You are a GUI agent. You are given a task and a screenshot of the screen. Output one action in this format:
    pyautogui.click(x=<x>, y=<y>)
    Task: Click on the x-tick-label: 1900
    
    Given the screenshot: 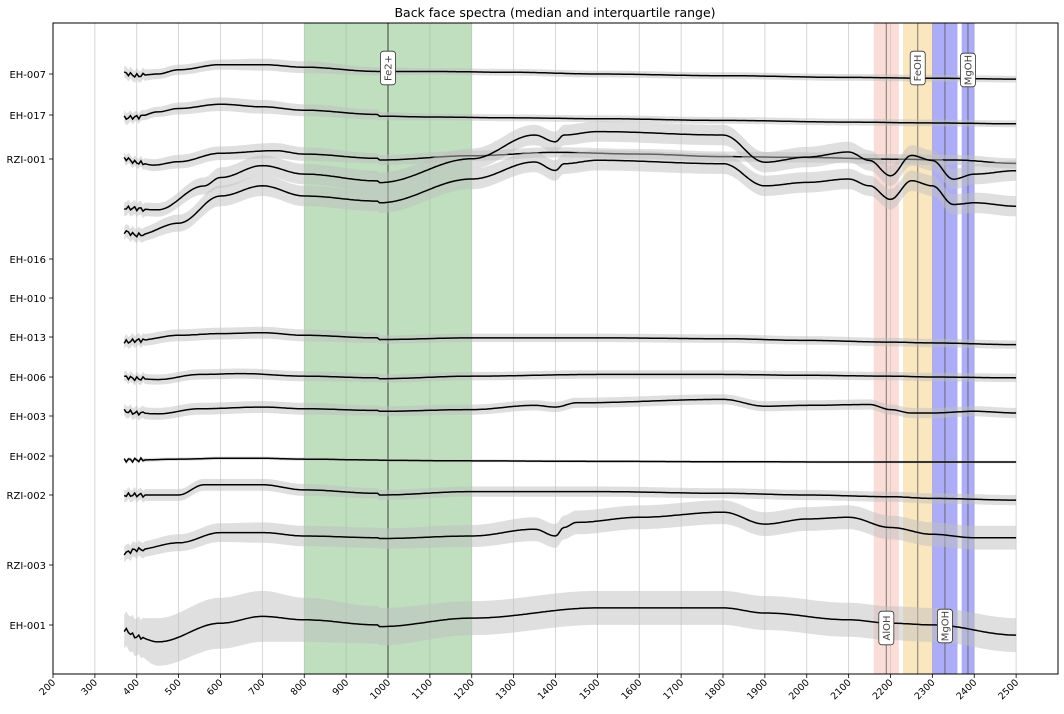 What is the action you would take?
    pyautogui.click(x=757, y=689)
    